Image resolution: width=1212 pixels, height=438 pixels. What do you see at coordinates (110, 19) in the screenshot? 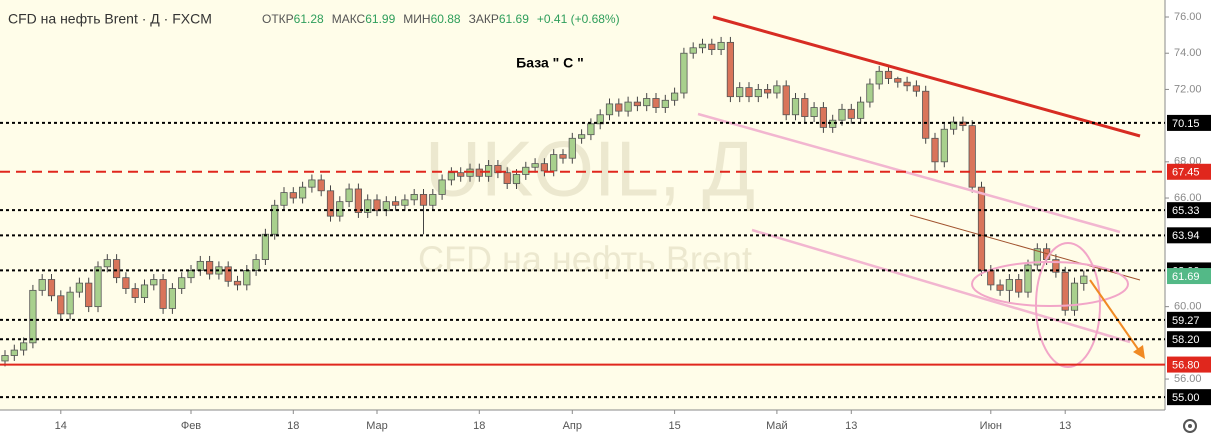
I see `chart-title: CFD на нефть Brent · Д · FXCM` at bounding box center [110, 19].